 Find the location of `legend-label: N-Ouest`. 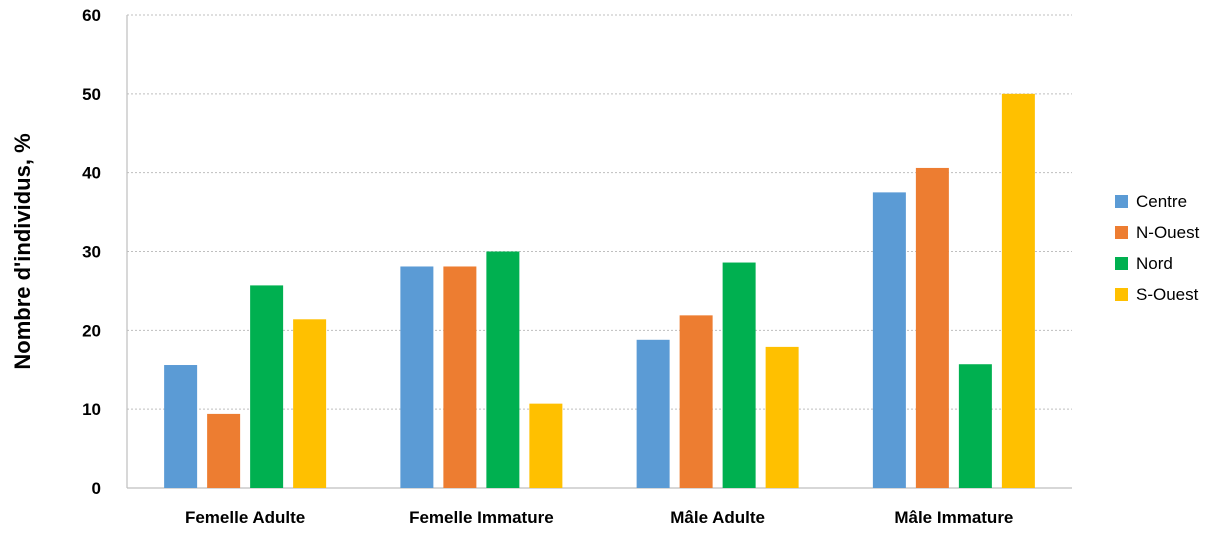

legend-label: N-Ouest is located at coordinates (1168, 232).